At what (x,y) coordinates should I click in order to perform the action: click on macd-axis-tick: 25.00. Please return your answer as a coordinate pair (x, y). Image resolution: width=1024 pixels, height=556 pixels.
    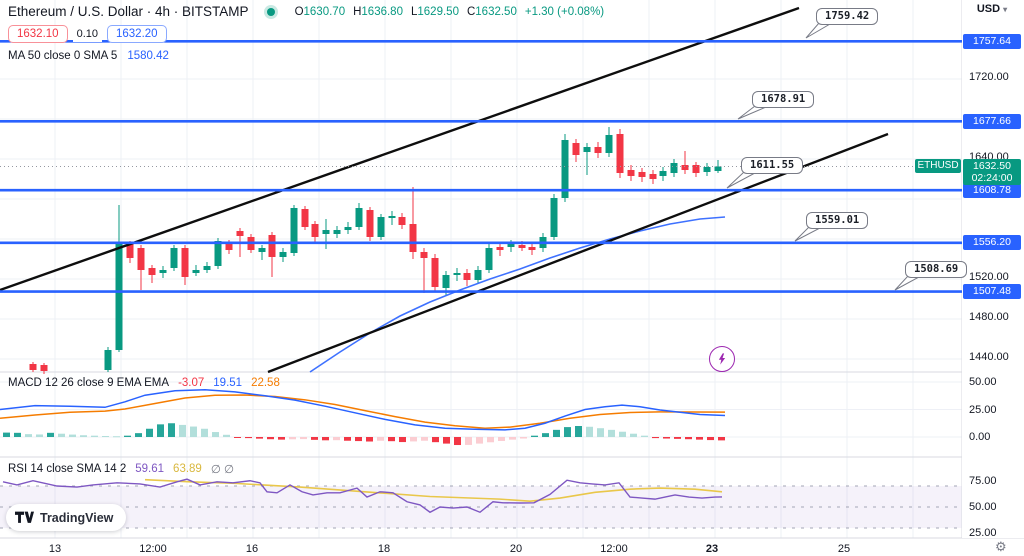
    Looking at the image, I should click on (983, 409).